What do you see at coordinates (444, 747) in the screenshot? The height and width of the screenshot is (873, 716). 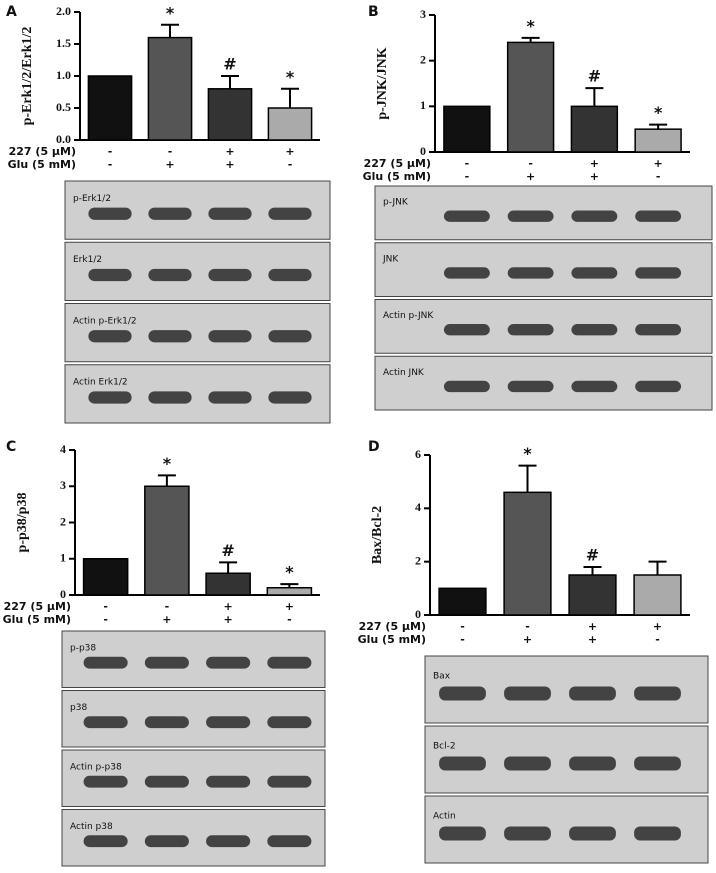 I see `blot-label: Bcl-2` at bounding box center [444, 747].